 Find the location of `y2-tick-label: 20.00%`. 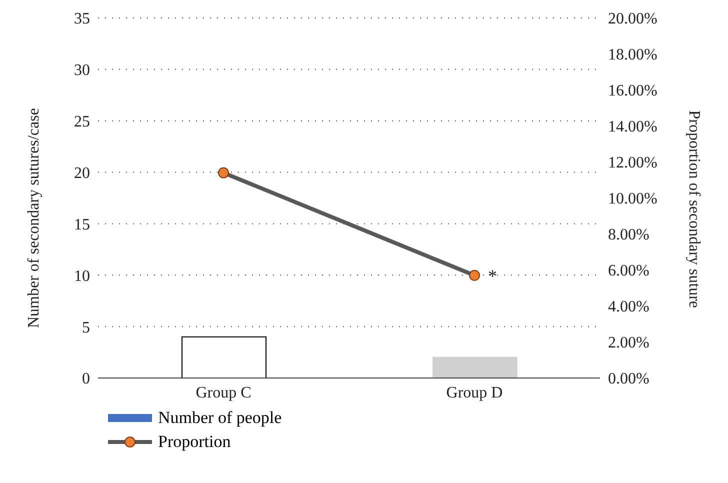

y2-tick-label: 20.00% is located at coordinates (633, 19).